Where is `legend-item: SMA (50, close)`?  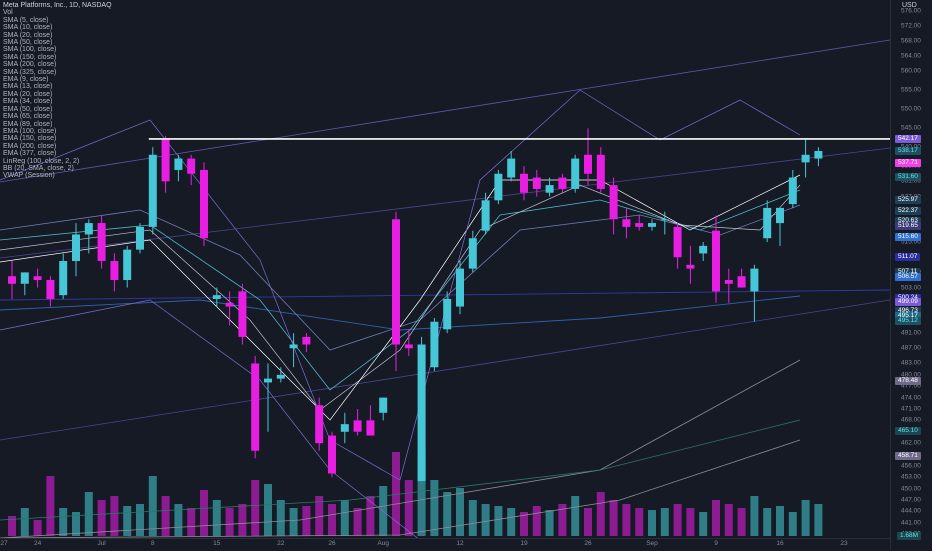
legend-item: SMA (50, close) is located at coordinates (28, 43).